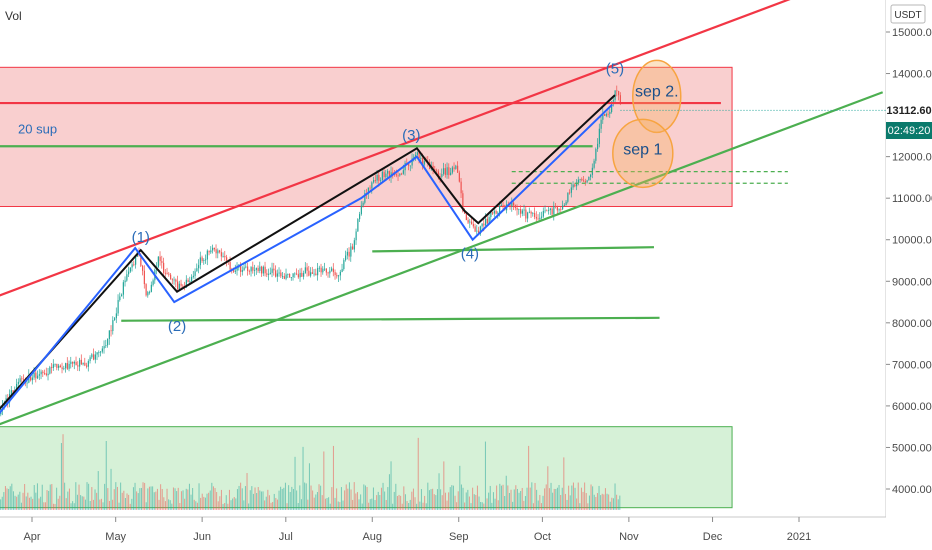 The height and width of the screenshot is (550, 932). What do you see at coordinates (912, 199) in the screenshot?
I see `price-tick-label: 11000.00` at bounding box center [912, 199].